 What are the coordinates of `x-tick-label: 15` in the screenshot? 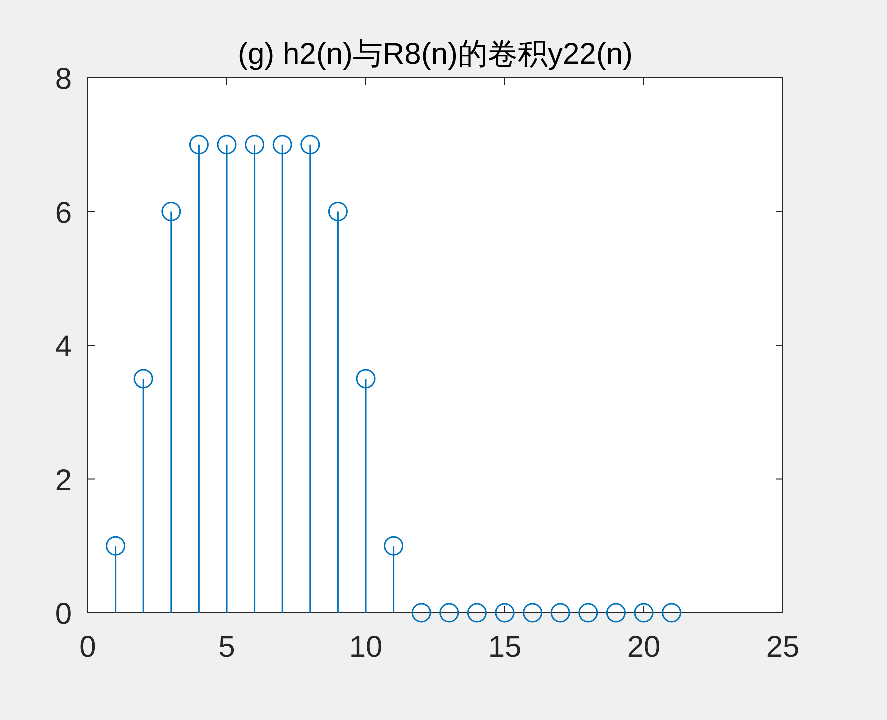 It's located at (505, 647).